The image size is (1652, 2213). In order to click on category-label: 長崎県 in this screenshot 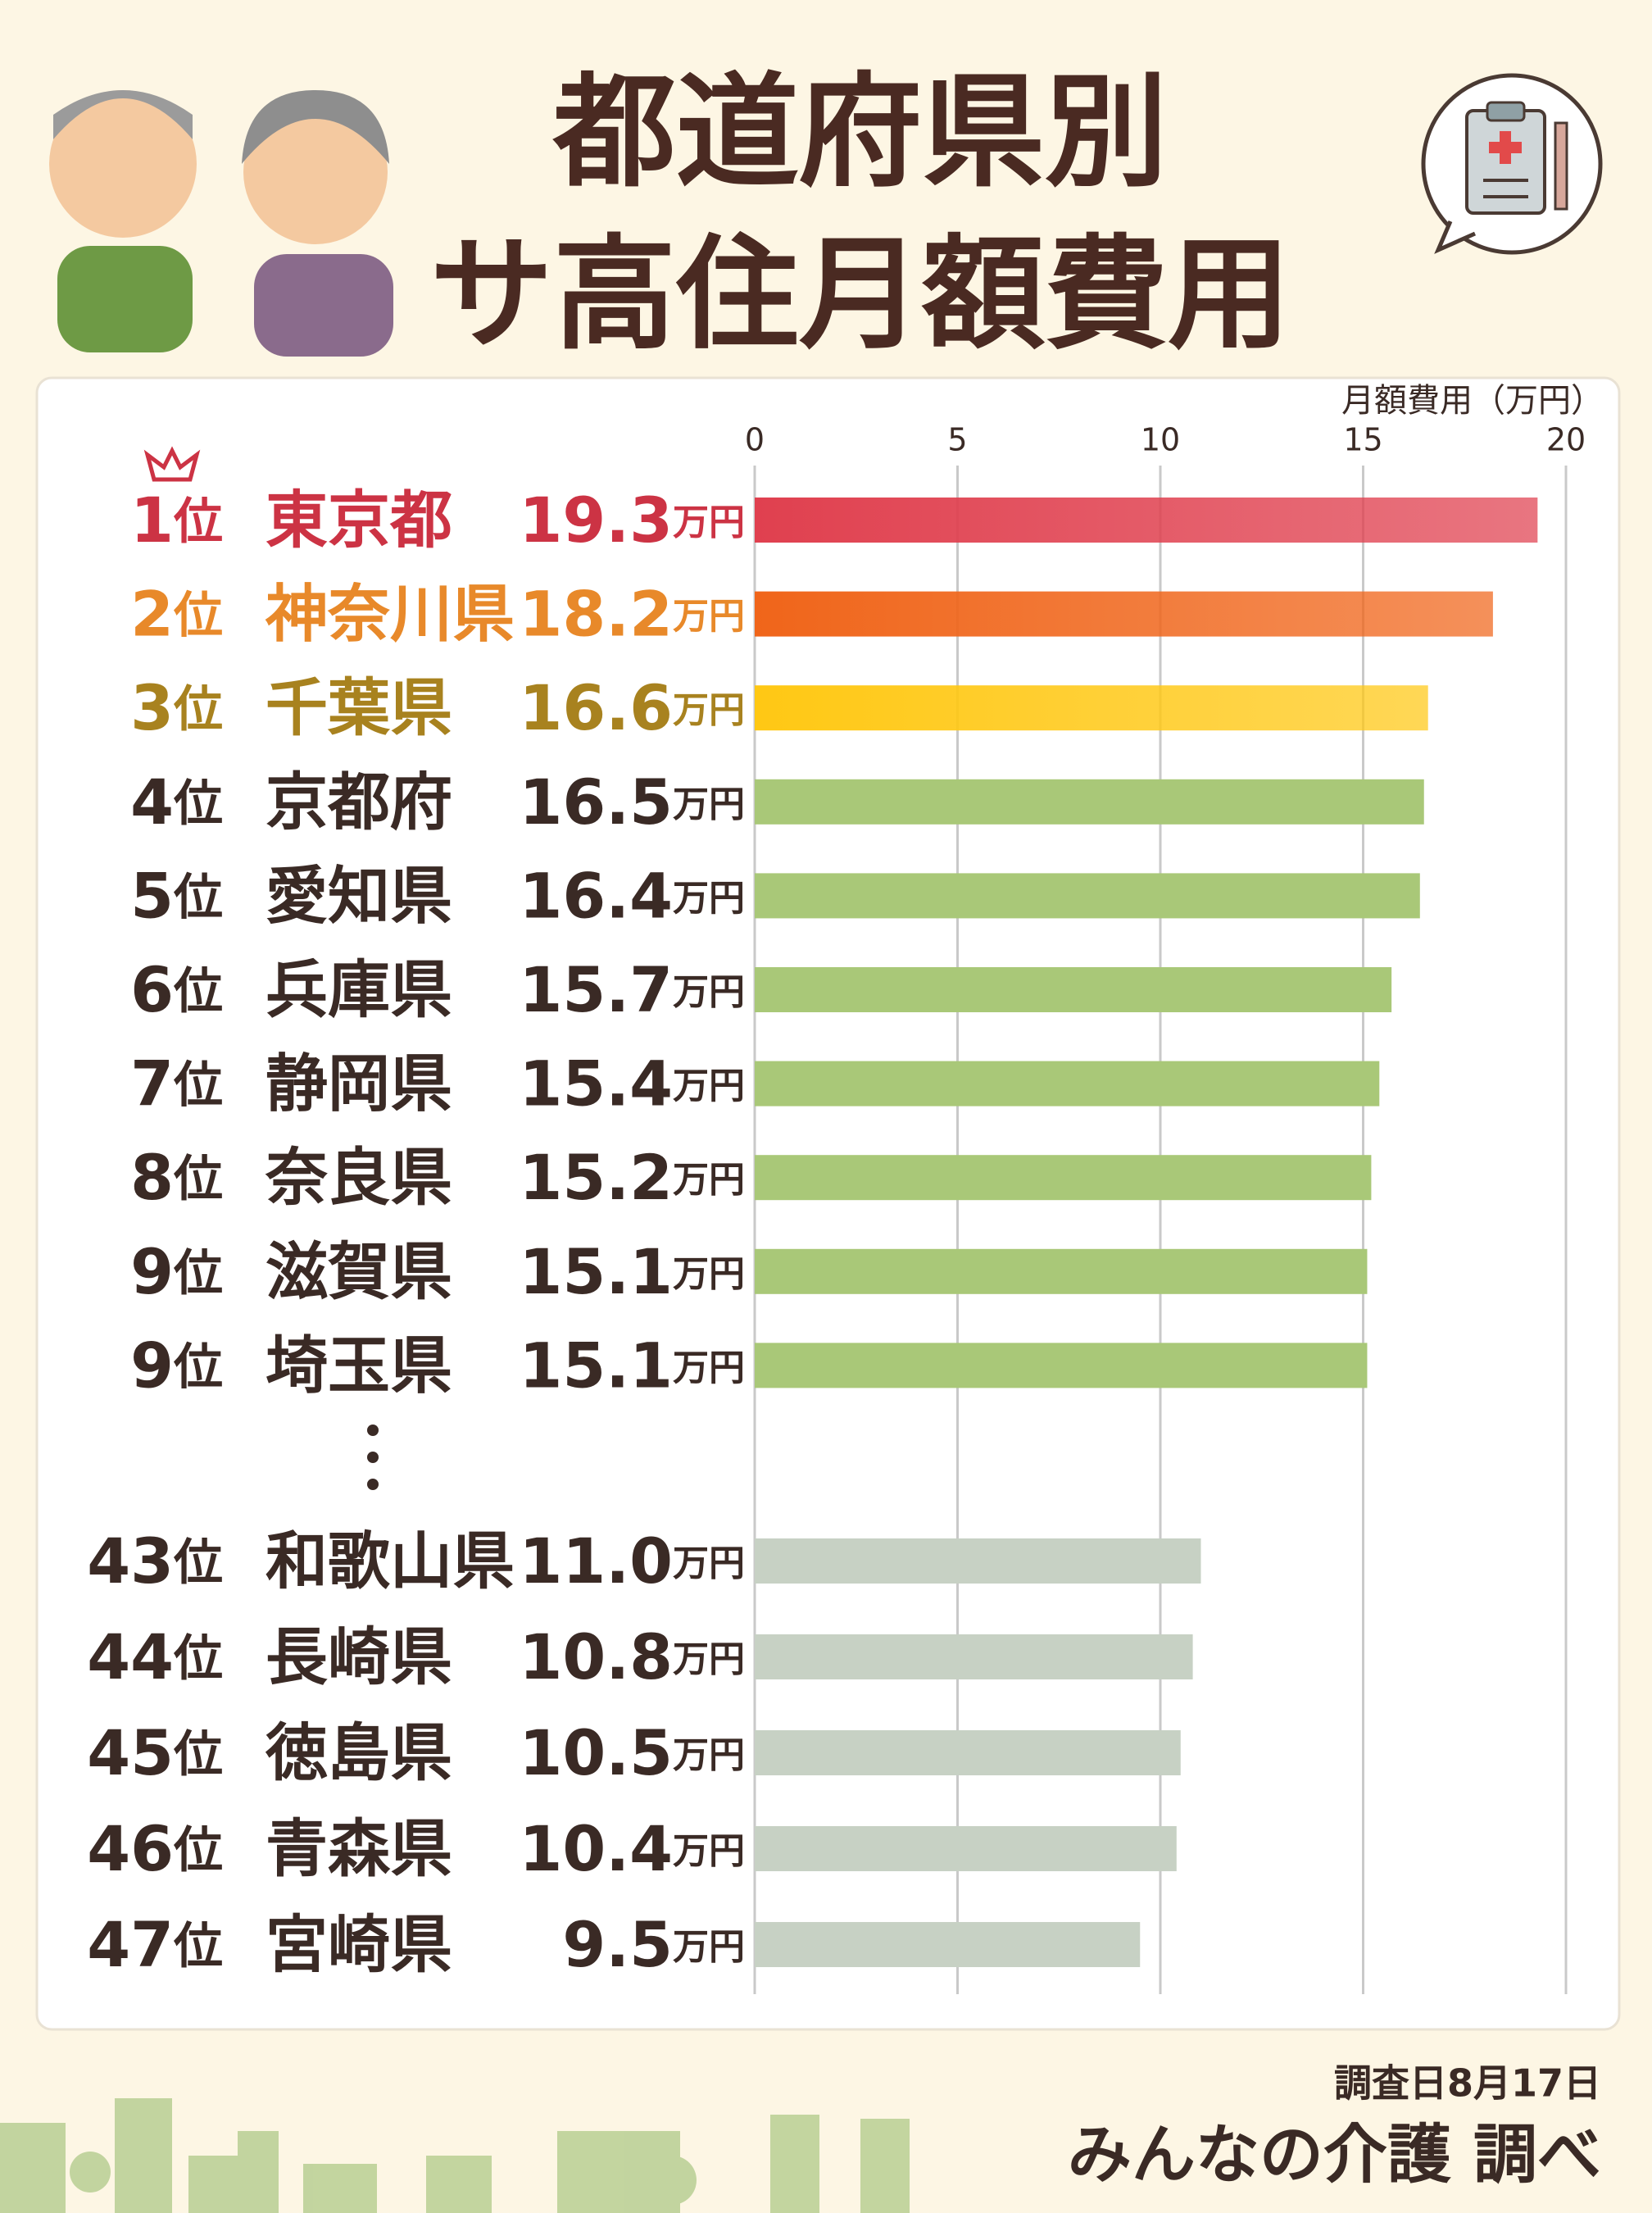, I will do `click(359, 1656)`.